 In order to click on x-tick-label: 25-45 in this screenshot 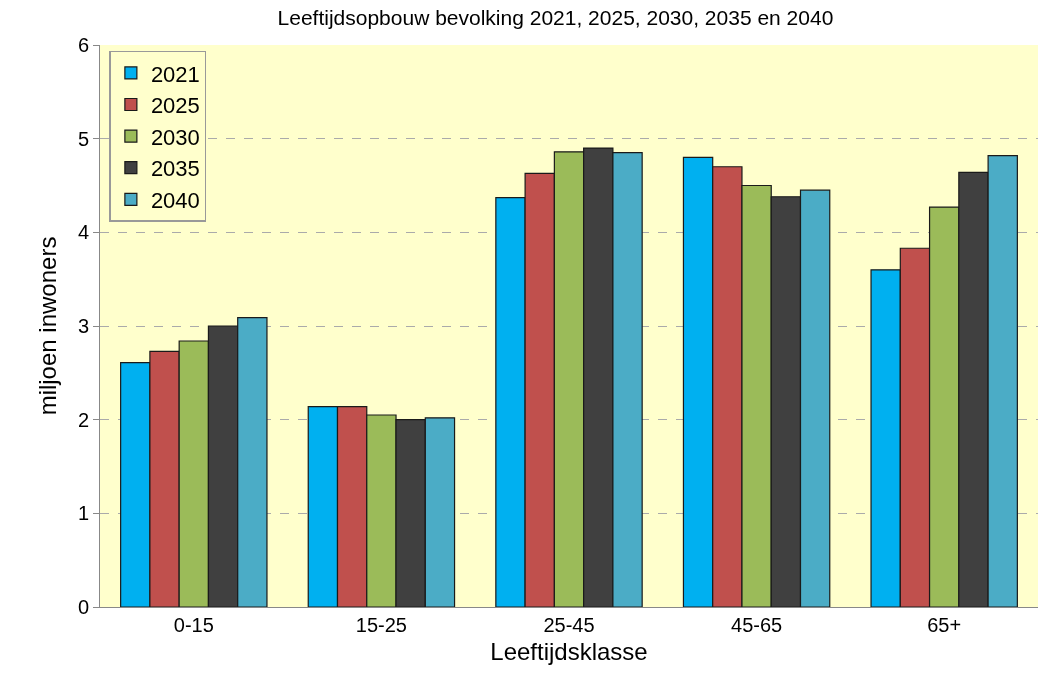, I will do `click(569, 625)`.